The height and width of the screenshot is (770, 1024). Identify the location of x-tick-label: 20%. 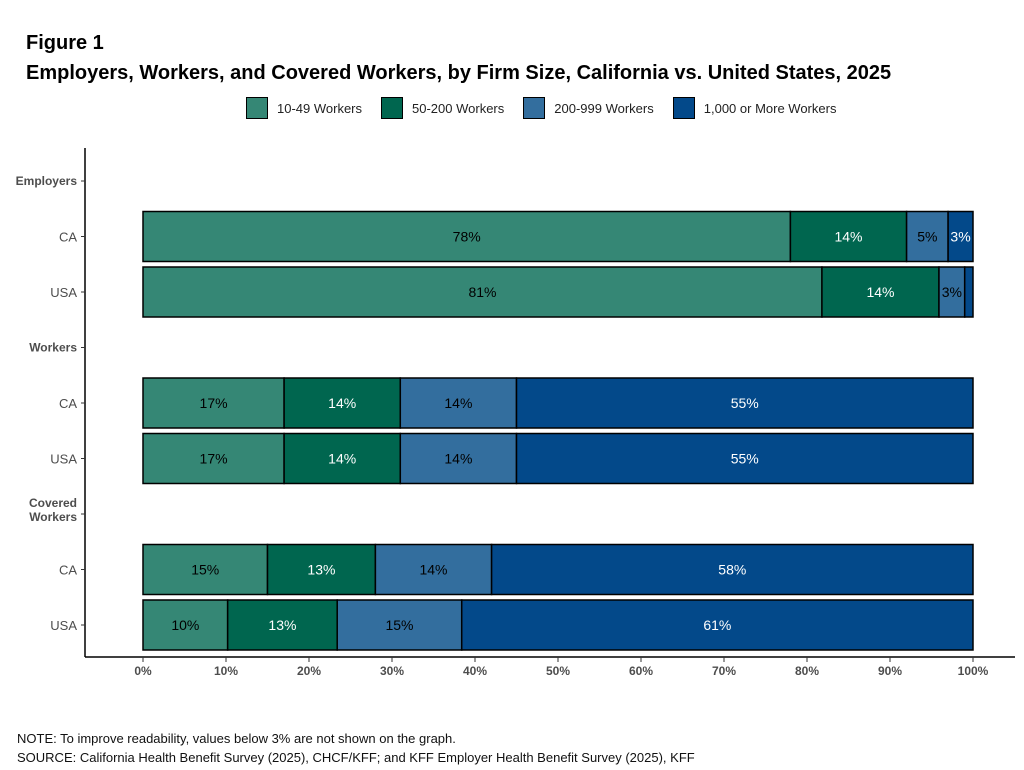
(309, 671).